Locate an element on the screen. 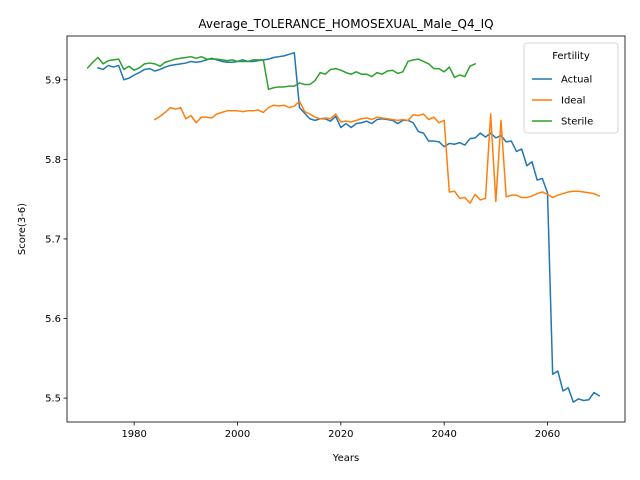 Image resolution: width=640 pixels, height=480 pixels. legend: Fertility Actual Ideal Sterile is located at coordinates (571, 88).